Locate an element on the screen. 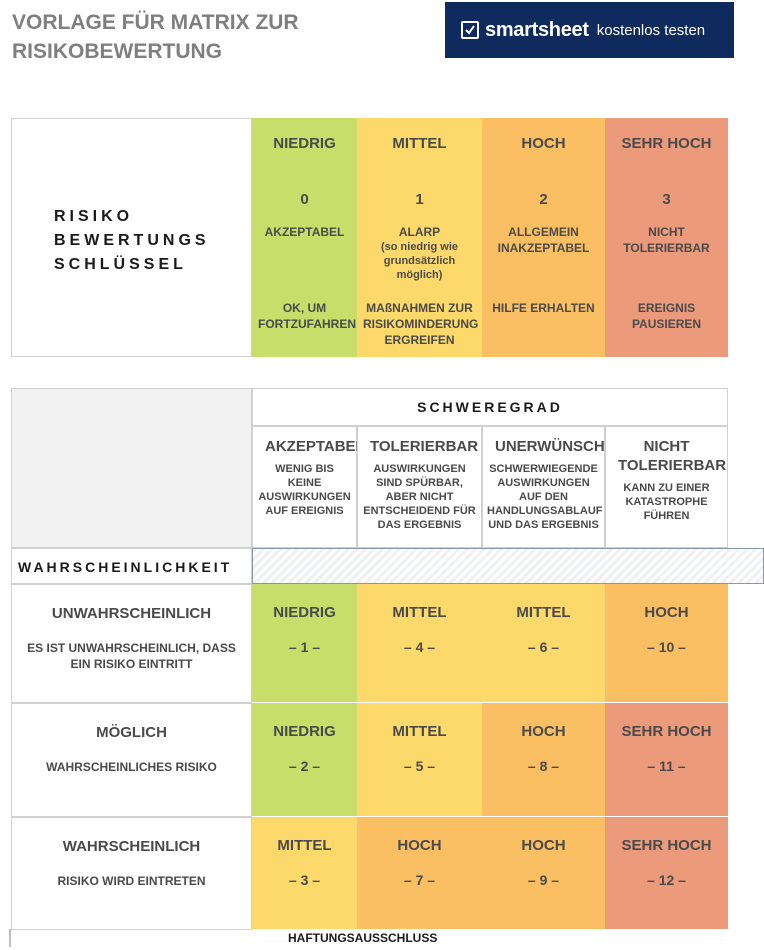 The width and height of the screenshot is (764, 950). severity-name-3: NICHT TOLERIERBAR is located at coordinates (672, 456).